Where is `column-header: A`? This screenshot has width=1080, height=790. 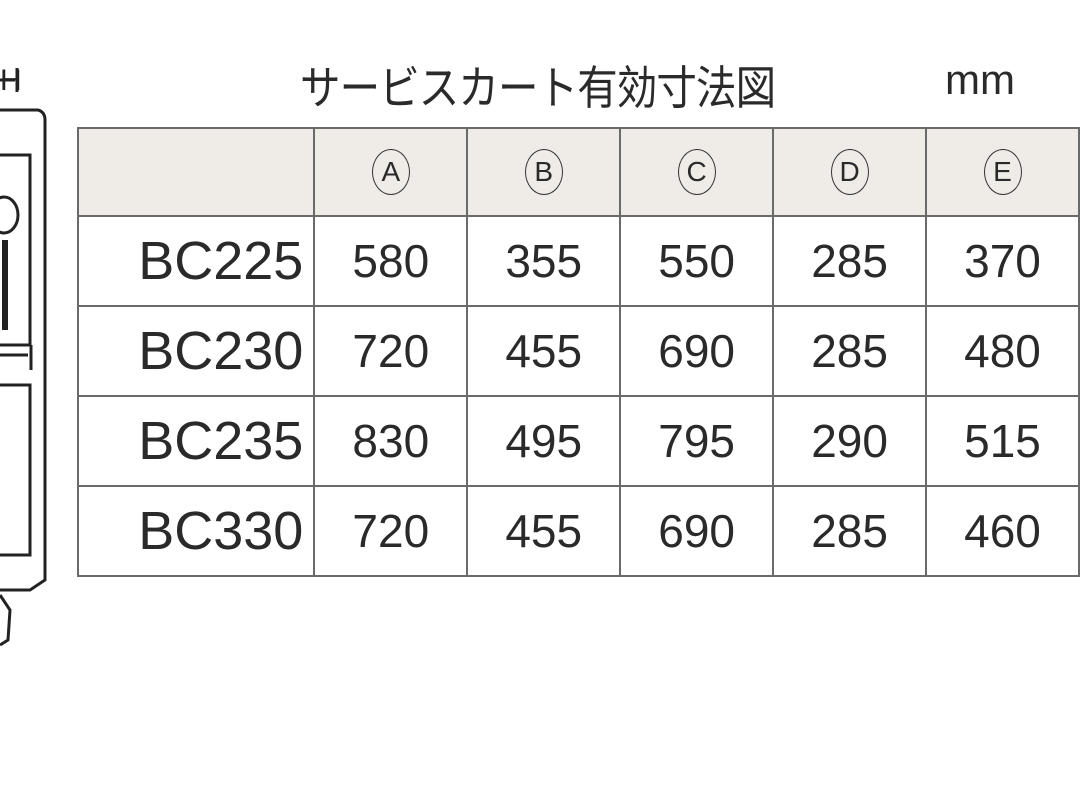 column-header: A is located at coordinates (391, 172).